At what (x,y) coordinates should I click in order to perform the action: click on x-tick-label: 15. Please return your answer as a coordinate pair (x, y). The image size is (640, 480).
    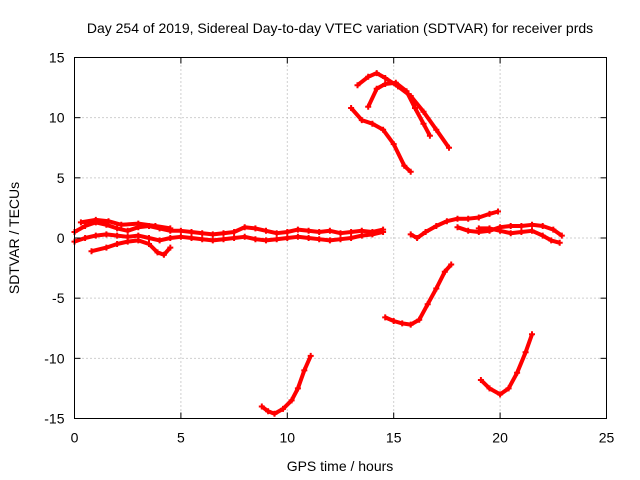
    Looking at the image, I should click on (394, 438).